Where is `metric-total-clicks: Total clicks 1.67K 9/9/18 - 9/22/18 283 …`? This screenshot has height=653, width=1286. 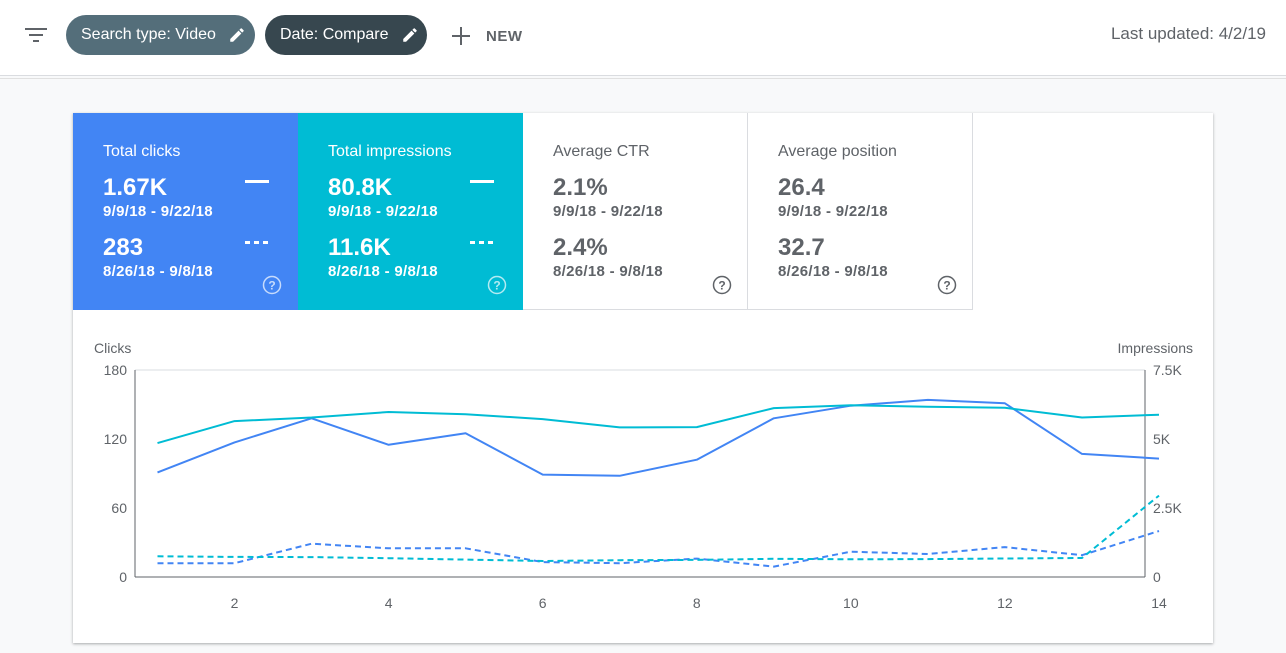
metric-total-clicks: Total clicks 1.67K 9/9/18 - 9/22/18 283 … is located at coordinates (185, 211).